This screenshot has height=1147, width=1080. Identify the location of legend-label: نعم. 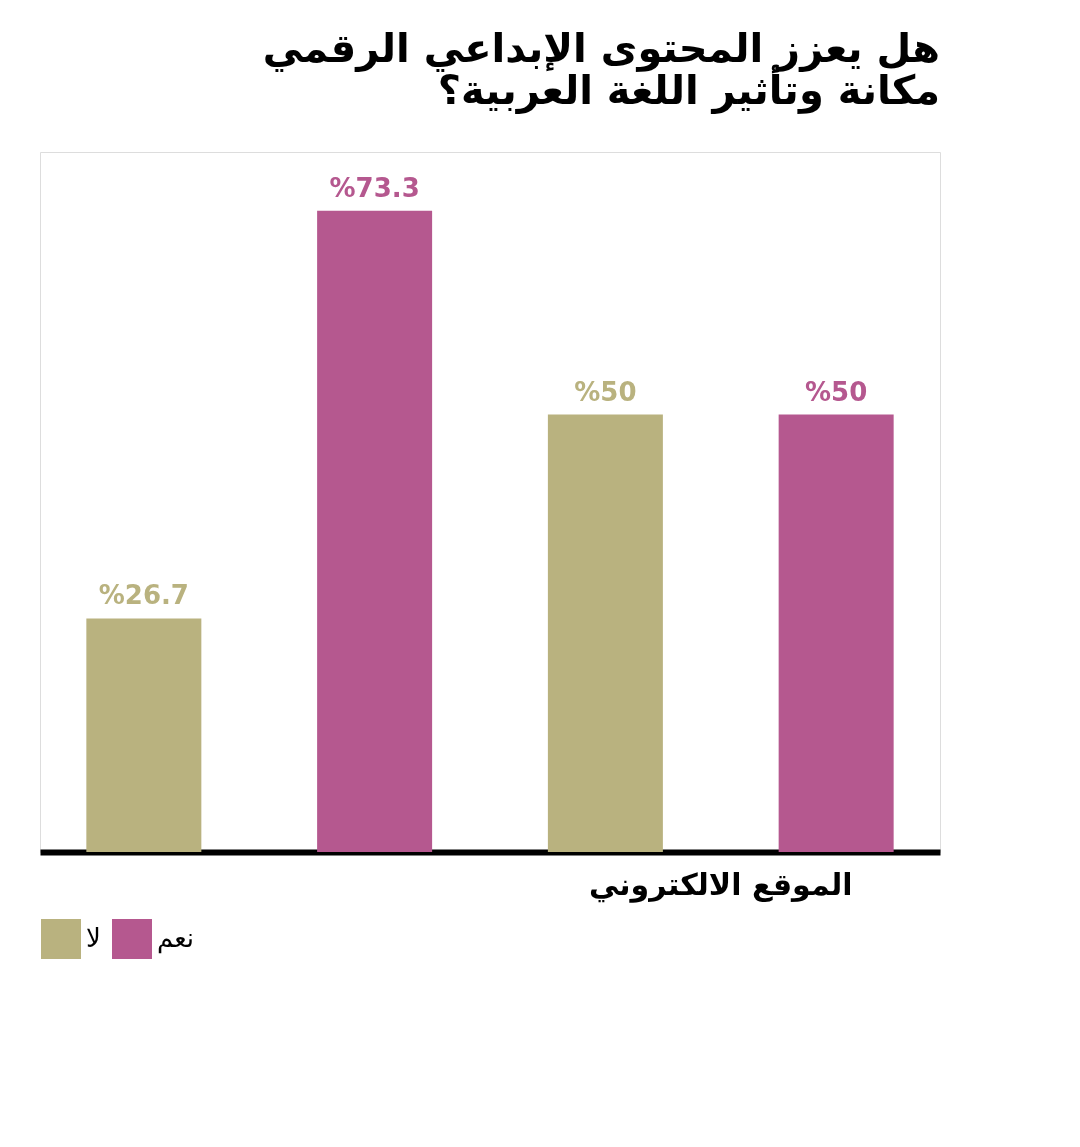
(176, 938).